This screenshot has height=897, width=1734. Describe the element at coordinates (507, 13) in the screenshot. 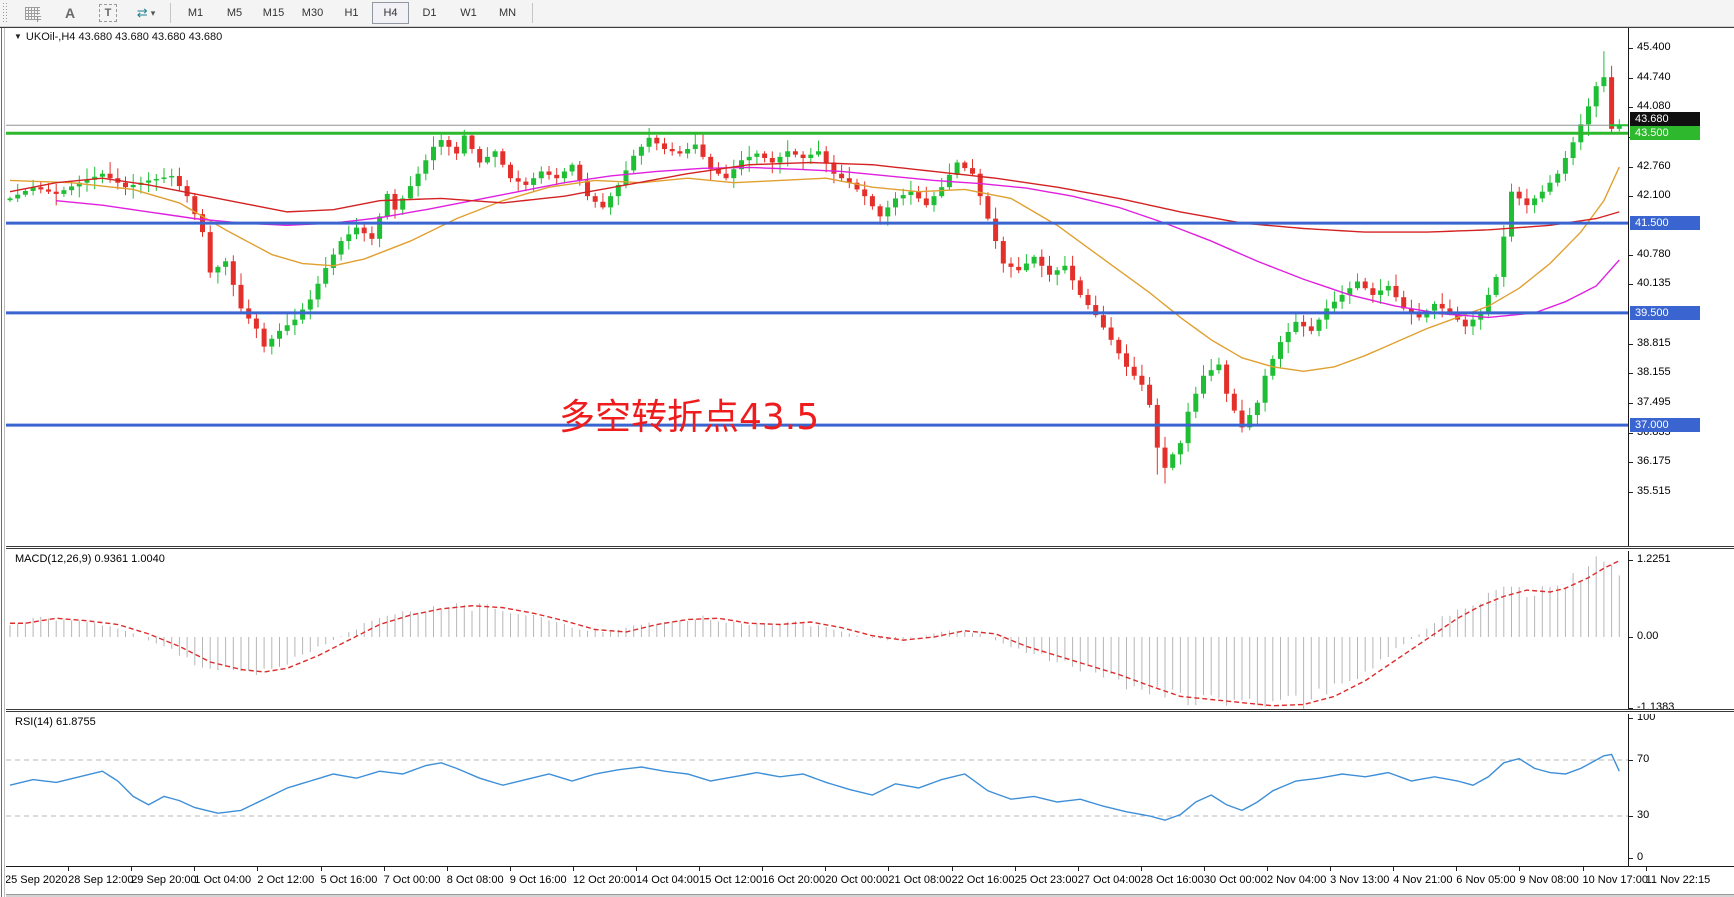

I see `timeframe-button-mn: MN` at that location.